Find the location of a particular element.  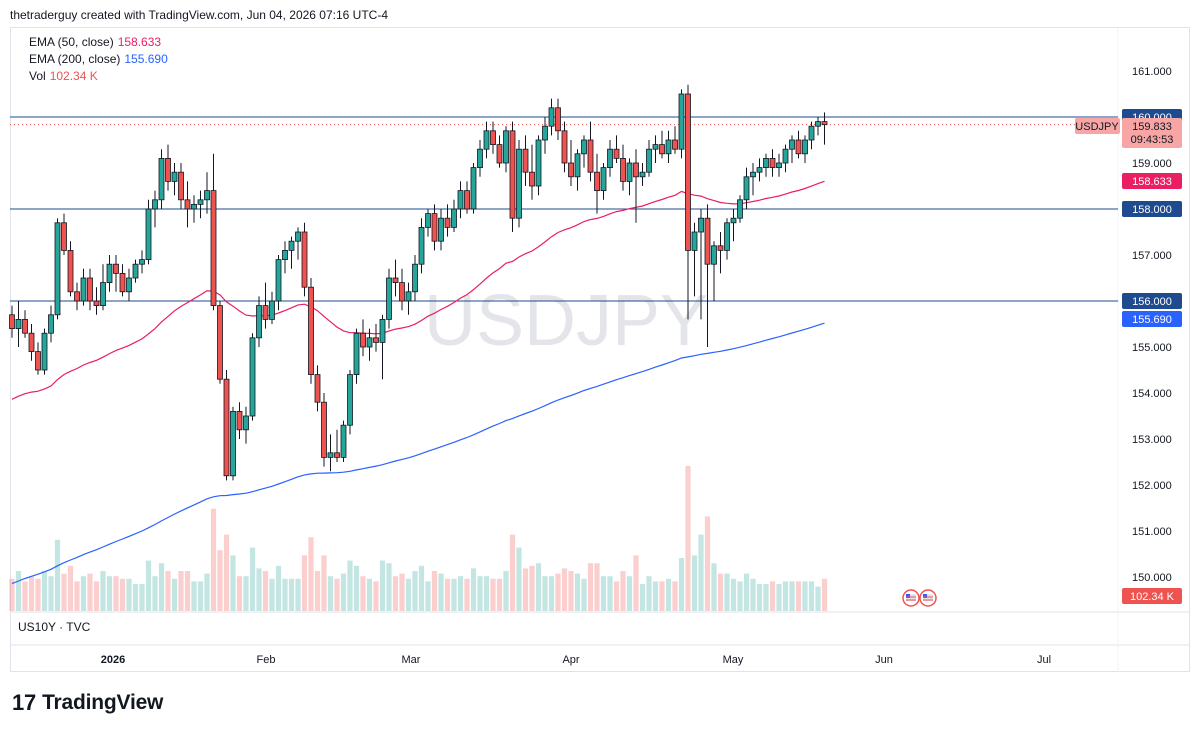

tradingview-logo: 17 TradingView is located at coordinates (87, 703).